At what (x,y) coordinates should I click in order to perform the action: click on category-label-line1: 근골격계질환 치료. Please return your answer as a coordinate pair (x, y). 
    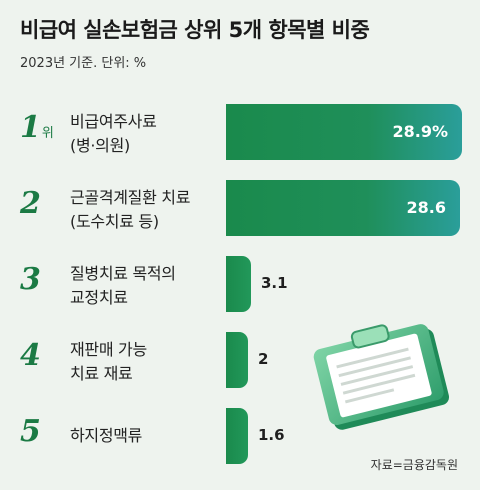
    Looking at the image, I should click on (130, 197).